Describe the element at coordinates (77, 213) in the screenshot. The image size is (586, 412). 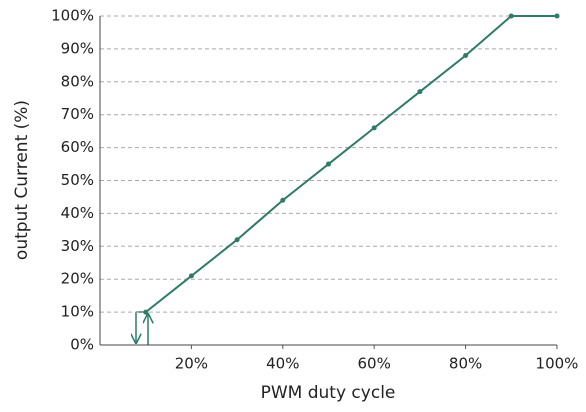
I see `y-tick-label: 40%` at that location.